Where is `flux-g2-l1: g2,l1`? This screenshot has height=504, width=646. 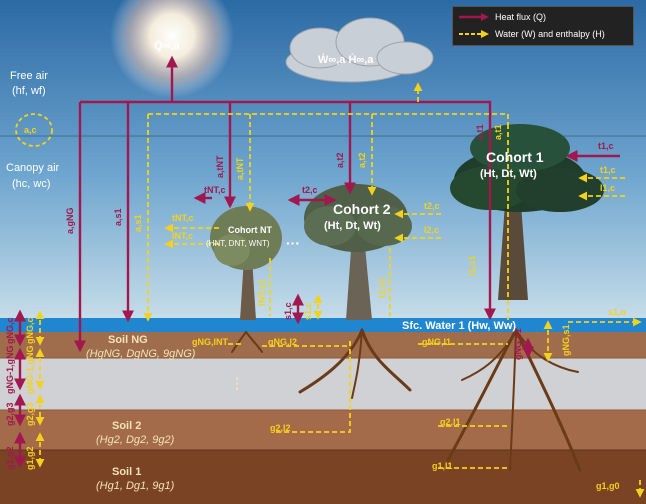 flux-g2-l1: g2,l1 is located at coordinates (450, 422).